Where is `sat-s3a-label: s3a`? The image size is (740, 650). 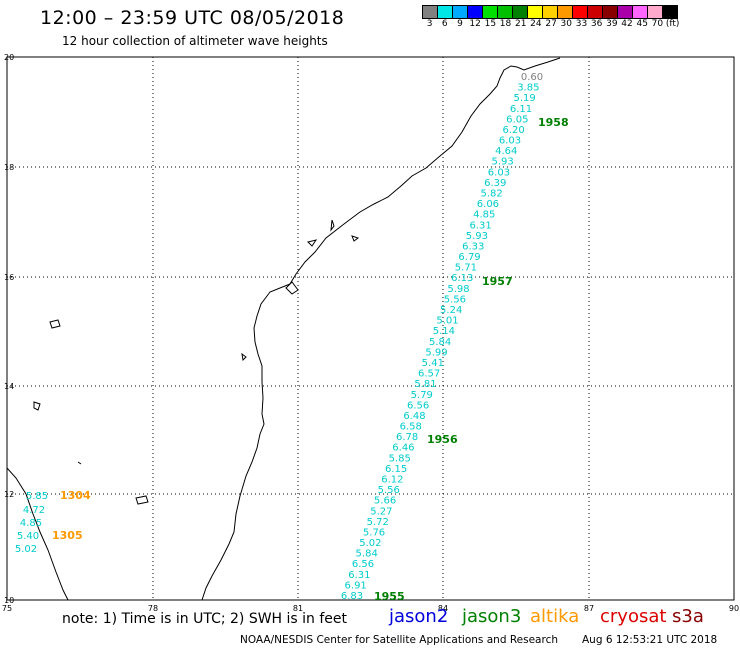
sat-s3a-label: s3a is located at coordinates (688, 616).